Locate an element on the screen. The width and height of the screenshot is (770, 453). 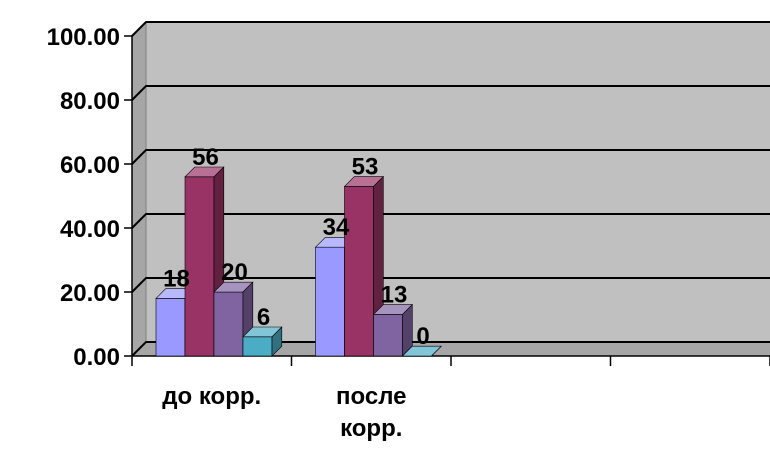
data-label: 56 is located at coordinates (205, 157).